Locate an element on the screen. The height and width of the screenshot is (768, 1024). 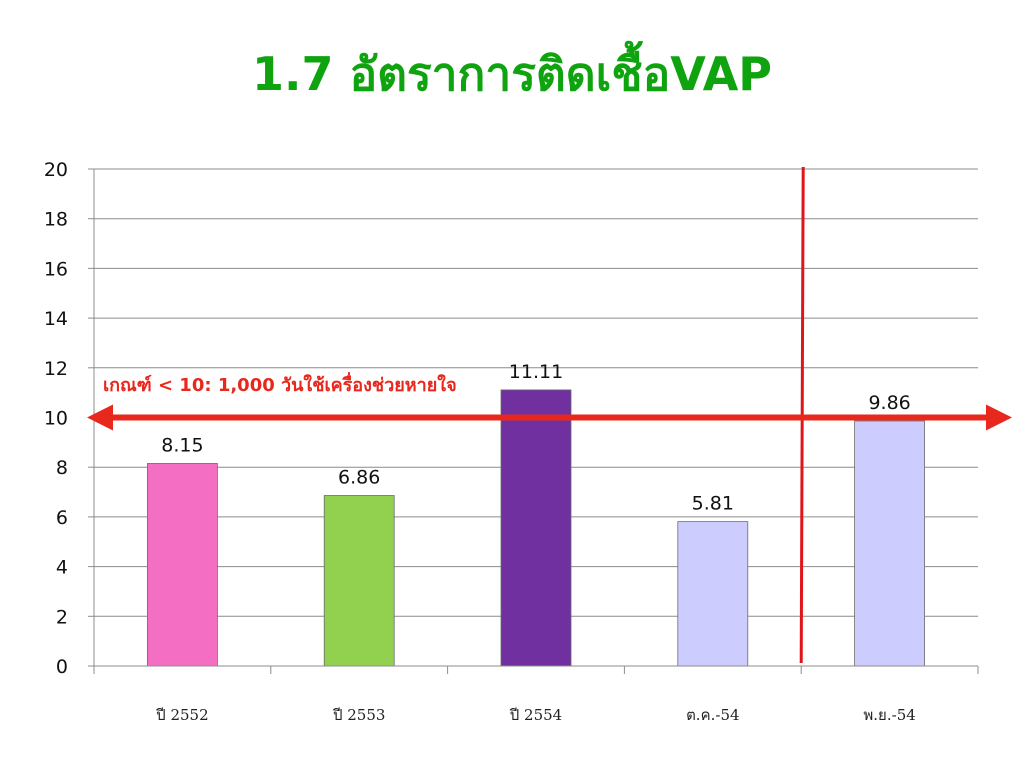
category-label-4: พ.ย.-54 is located at coordinates (889, 715).